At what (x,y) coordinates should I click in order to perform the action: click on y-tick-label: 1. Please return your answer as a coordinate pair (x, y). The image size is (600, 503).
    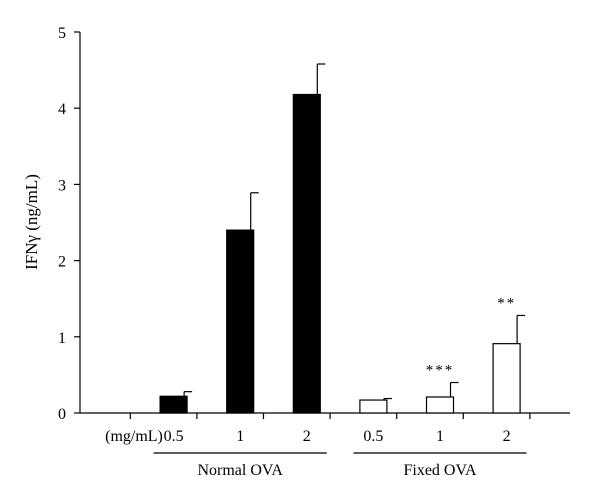
    Looking at the image, I should click on (62, 338).